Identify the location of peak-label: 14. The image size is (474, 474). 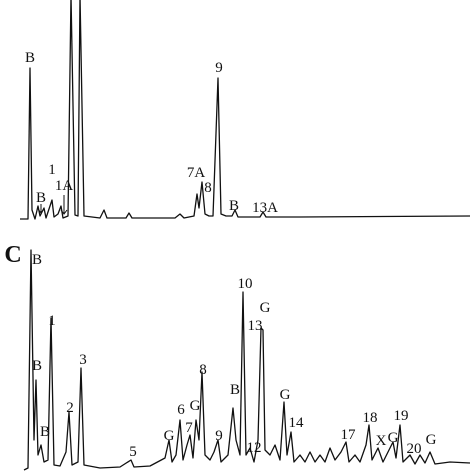
(297, 423).